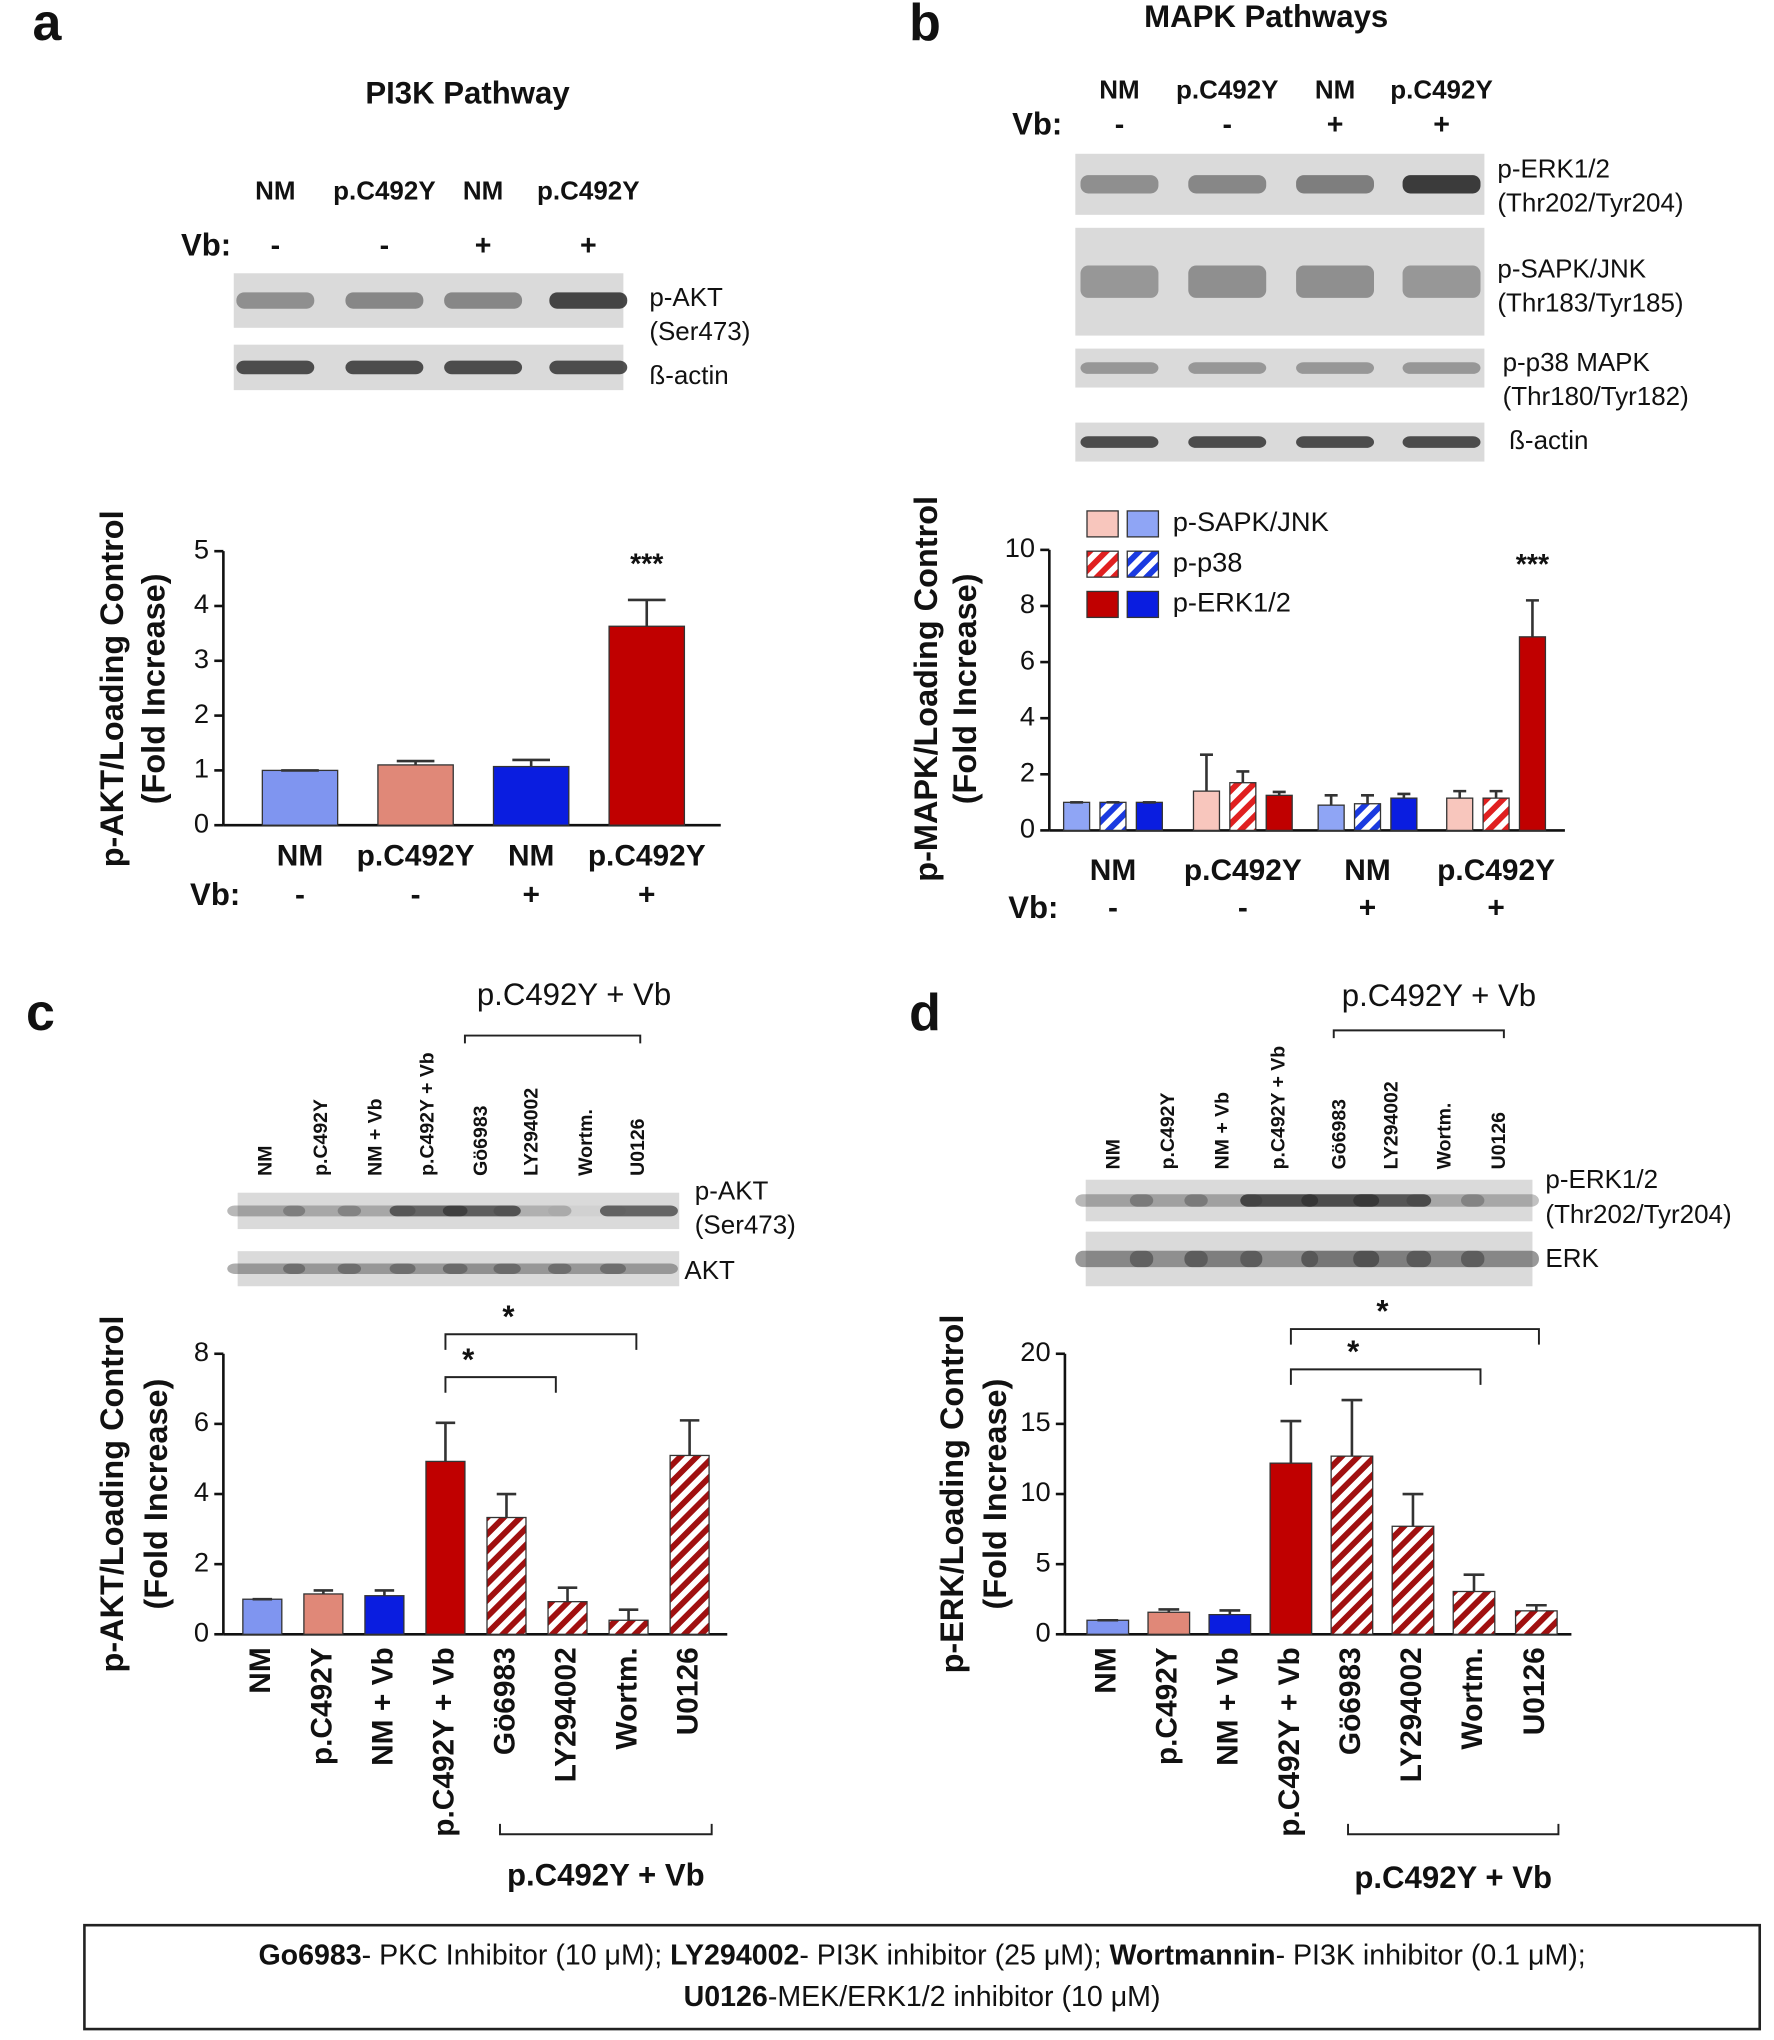 The height and width of the screenshot is (2040, 1774). I want to click on lane-label: Wortm., so click(1445, 1136).